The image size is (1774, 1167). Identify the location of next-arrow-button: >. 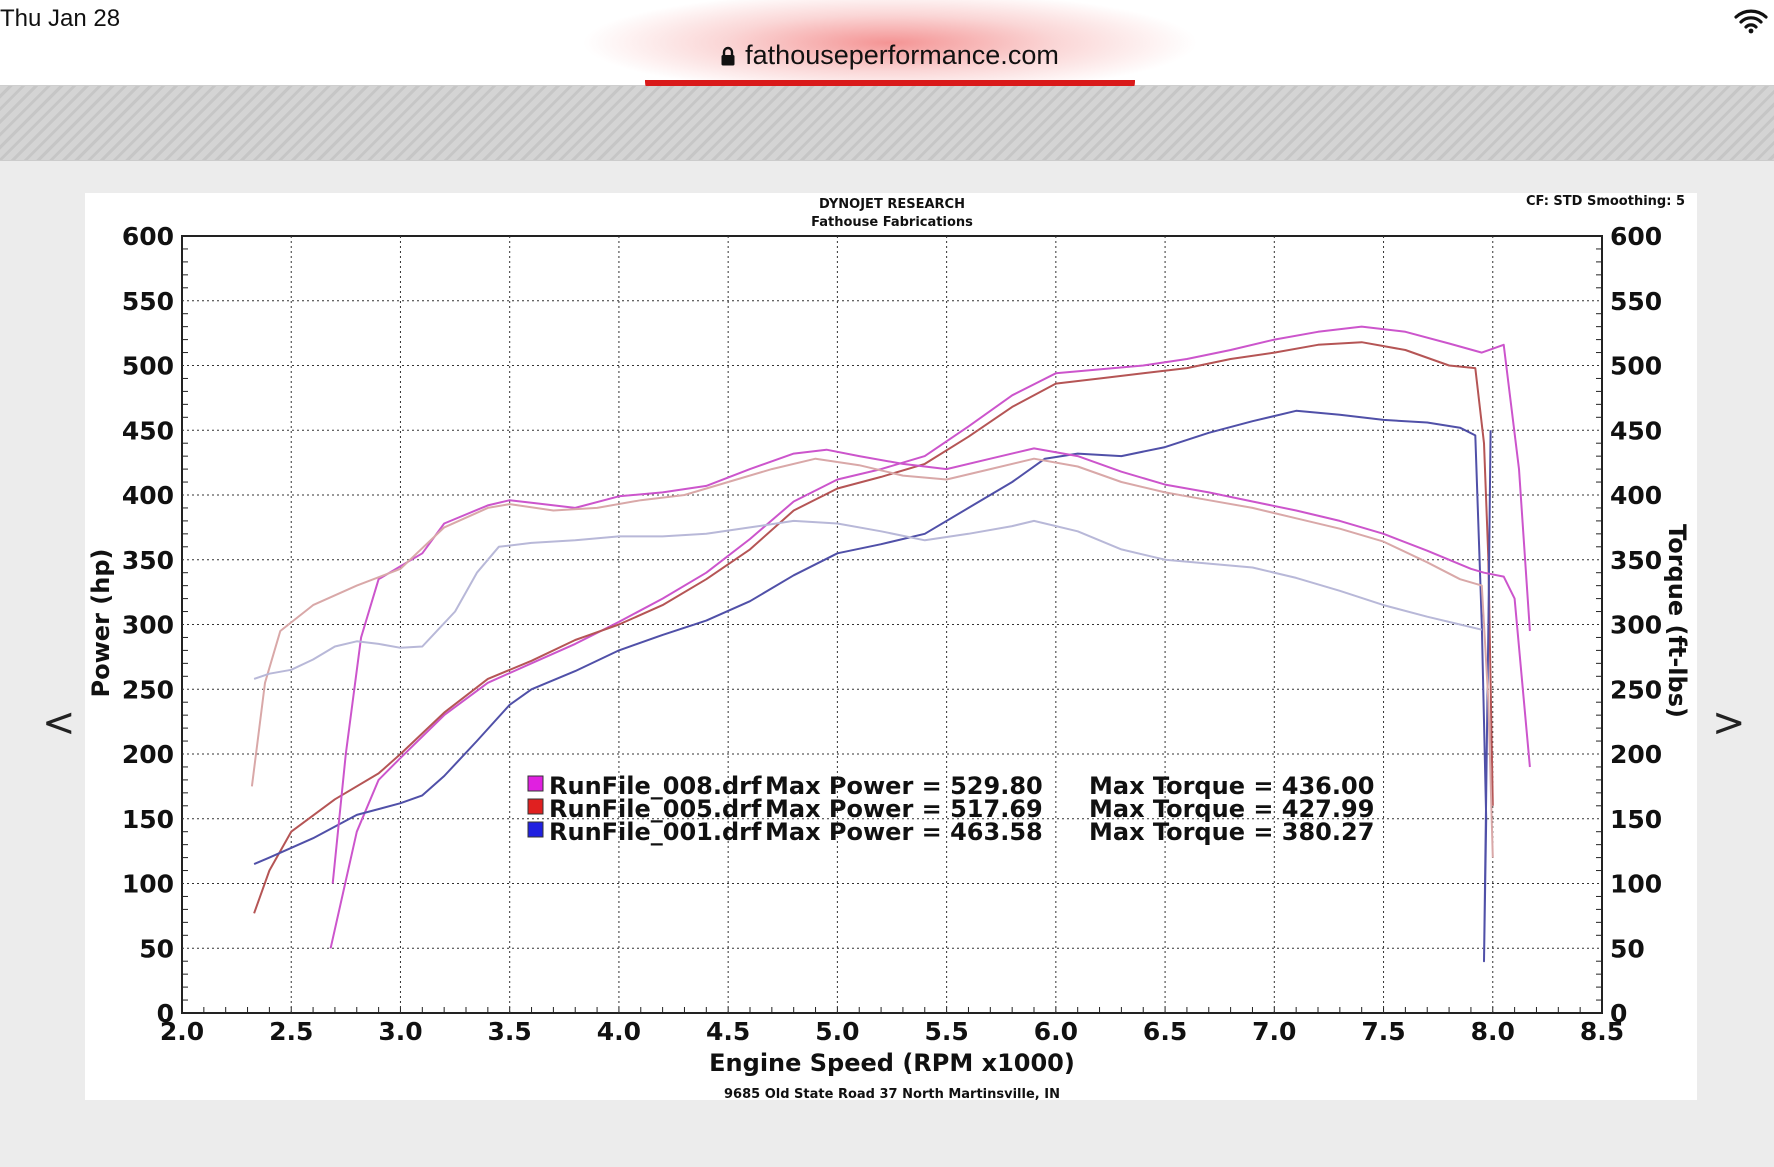
(1729, 723).